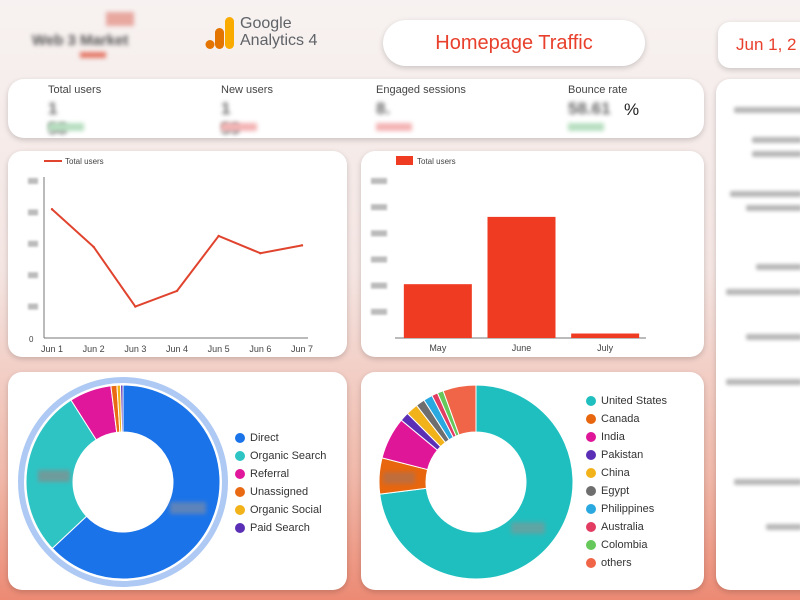  What do you see at coordinates (286, 510) in the screenshot?
I see `legend-label: Organic Social` at bounding box center [286, 510].